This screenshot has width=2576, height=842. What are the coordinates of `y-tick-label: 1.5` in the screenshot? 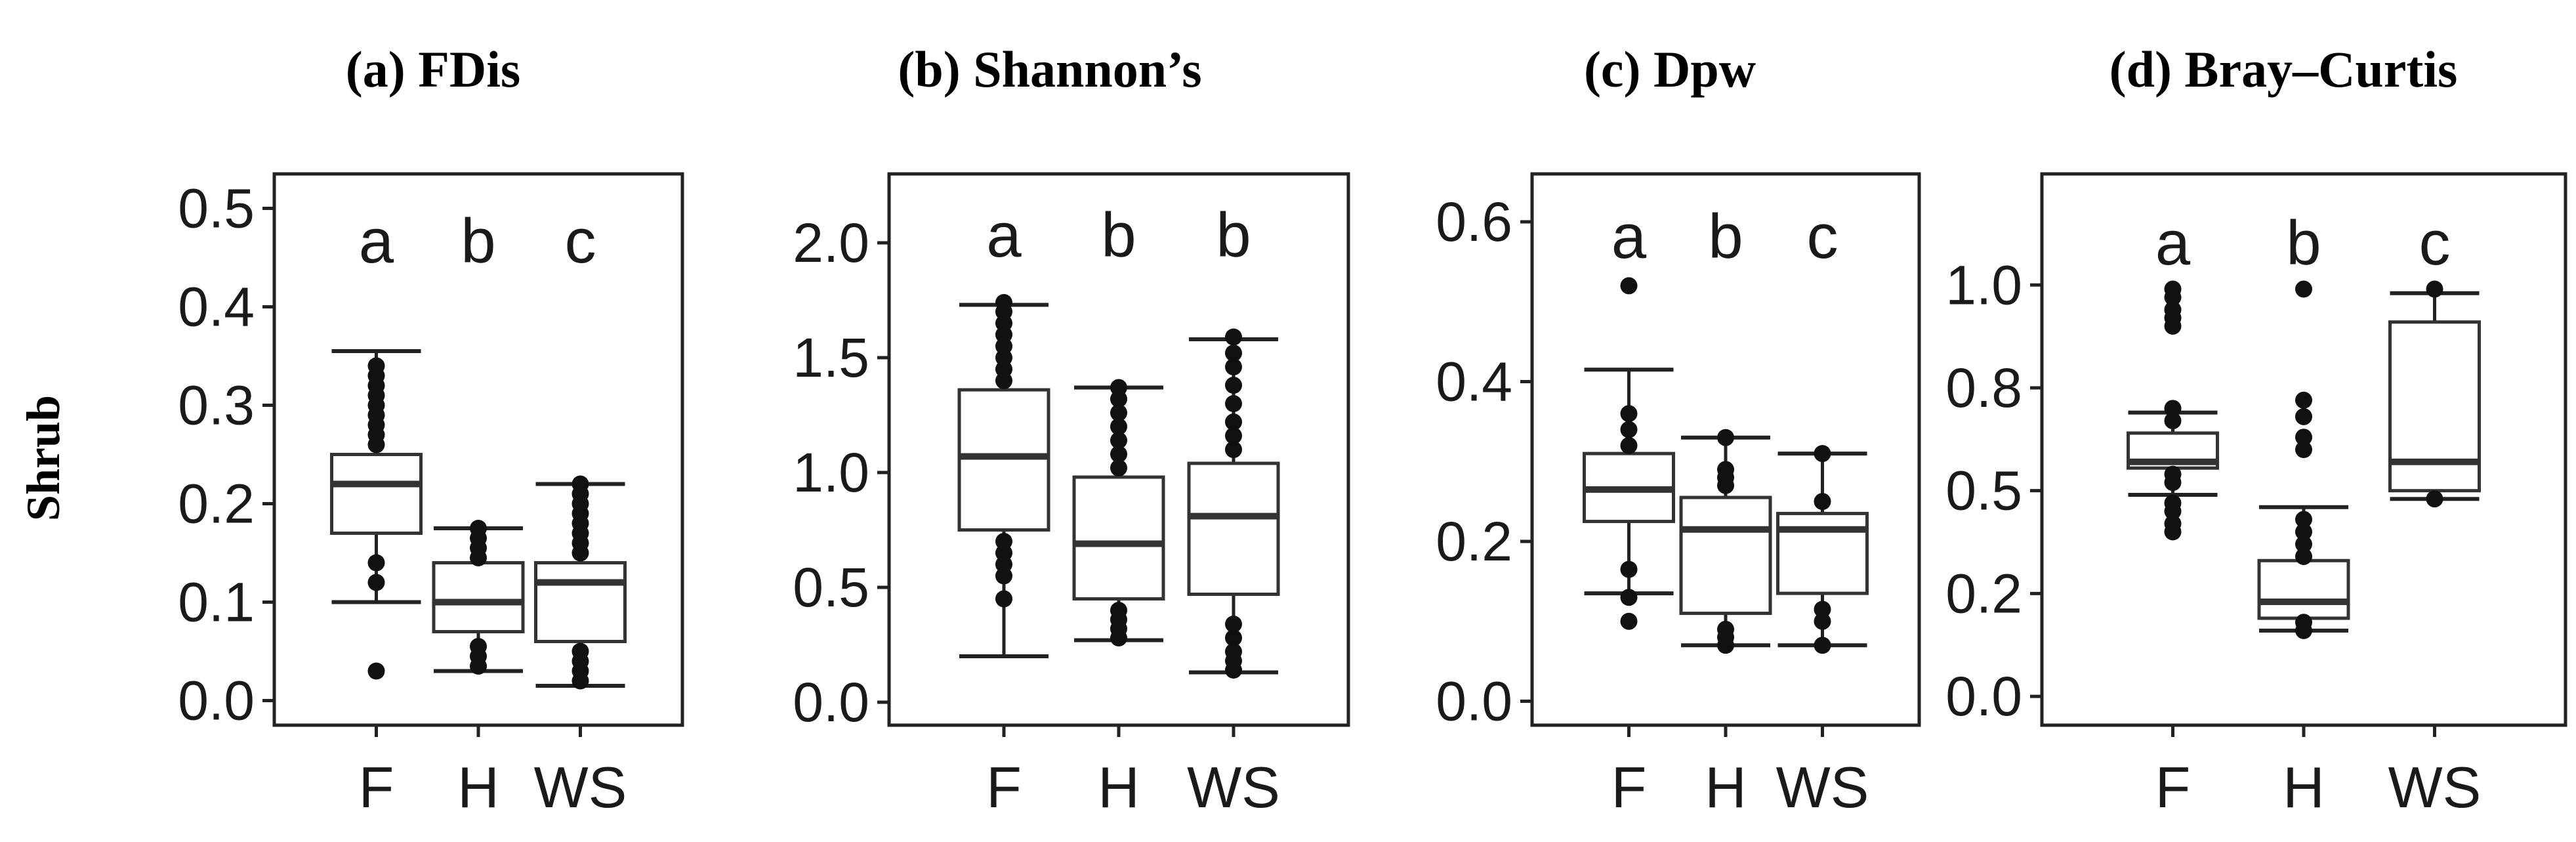 It's located at (831, 358).